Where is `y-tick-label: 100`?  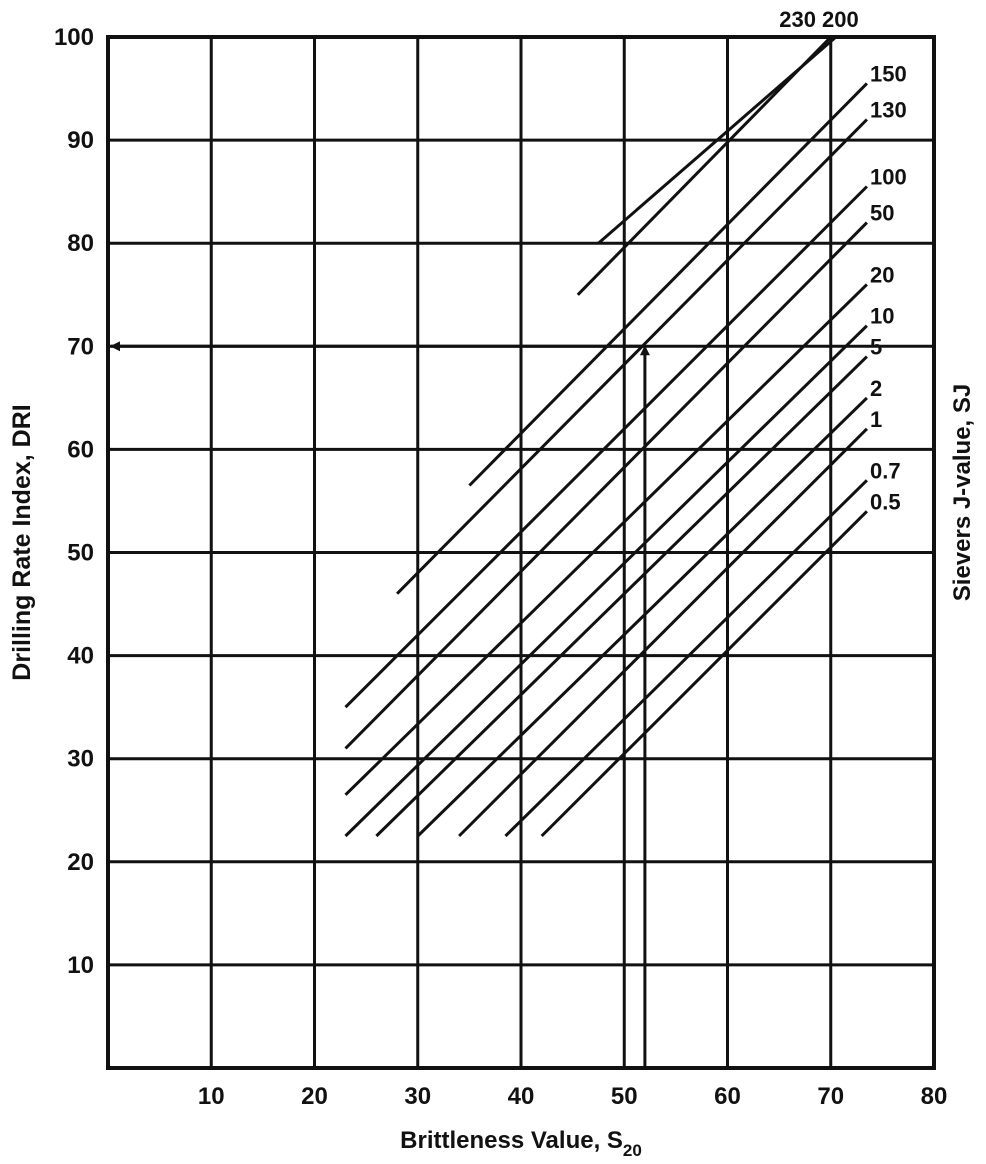 y-tick-label: 100 is located at coordinates (74, 37).